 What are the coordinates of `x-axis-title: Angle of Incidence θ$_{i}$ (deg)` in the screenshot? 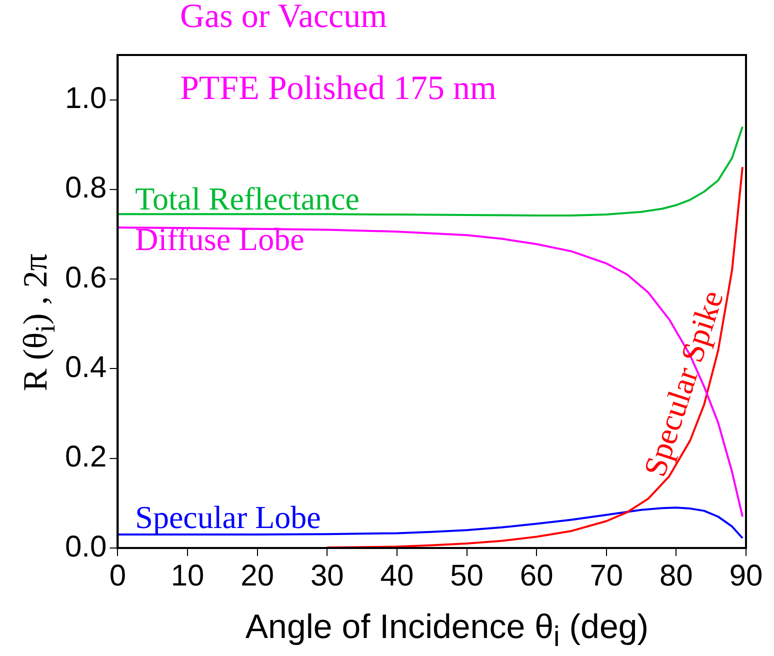 It's located at (447, 631).